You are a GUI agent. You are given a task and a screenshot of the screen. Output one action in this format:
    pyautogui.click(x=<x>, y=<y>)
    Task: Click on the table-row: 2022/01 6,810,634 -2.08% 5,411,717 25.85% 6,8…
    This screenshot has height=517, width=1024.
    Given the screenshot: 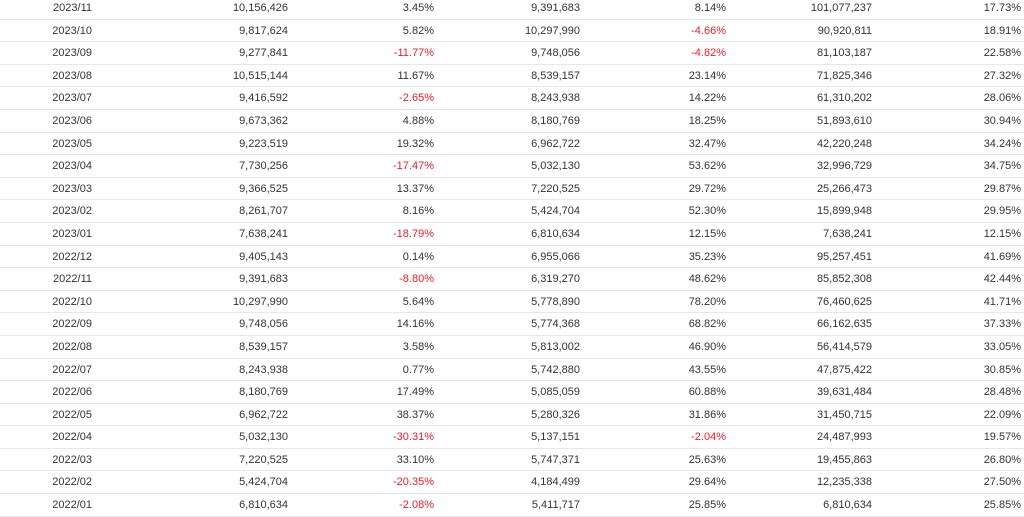 What is the action you would take?
    pyautogui.click(x=512, y=505)
    